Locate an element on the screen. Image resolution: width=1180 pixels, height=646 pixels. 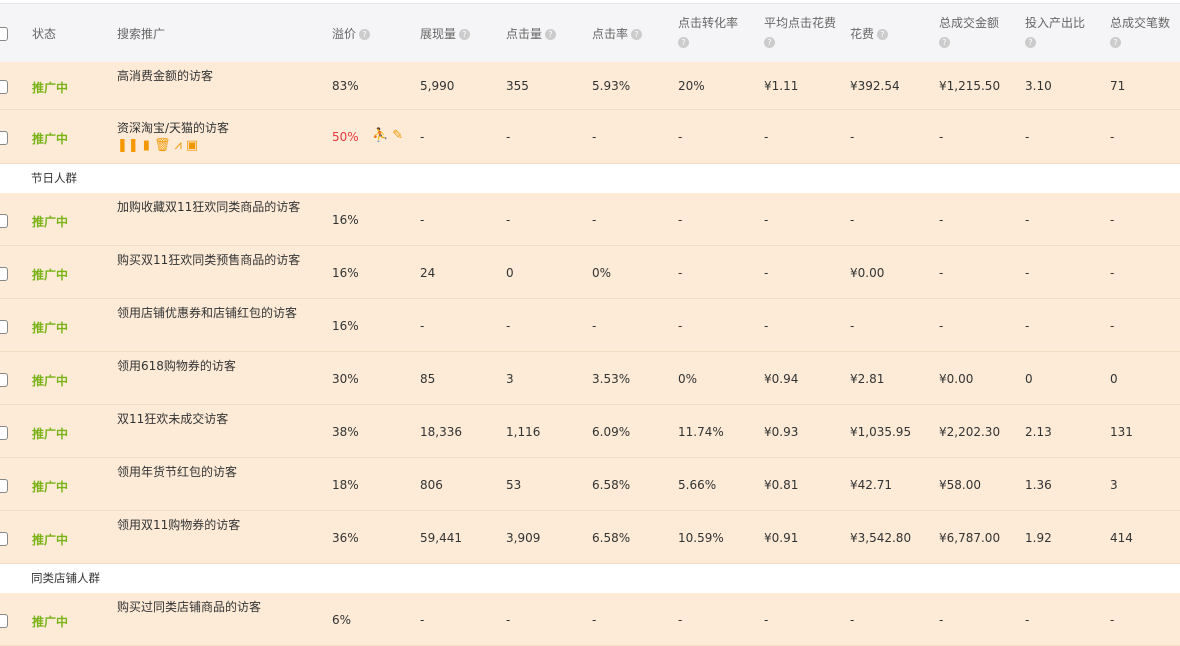
audience-name: 购买双11狂欢同类预售商品的访客 is located at coordinates (209, 260).